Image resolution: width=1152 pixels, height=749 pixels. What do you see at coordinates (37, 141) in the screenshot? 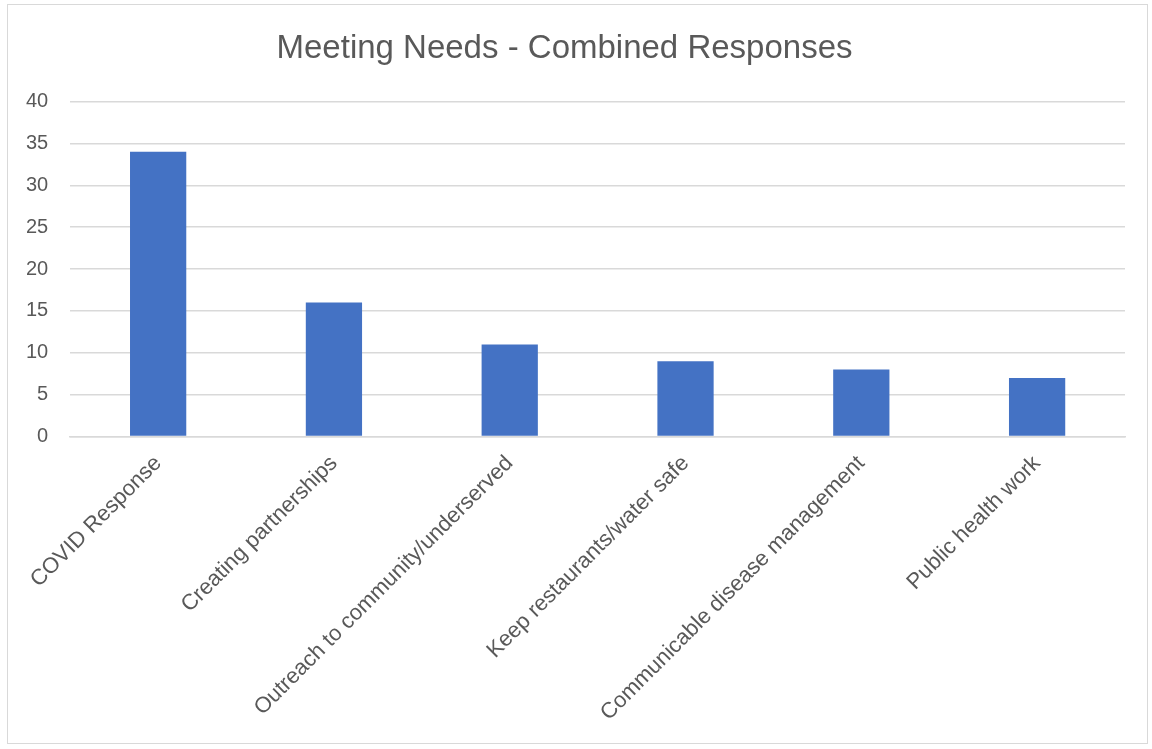
I see `y-tick-label: 35` at bounding box center [37, 141].